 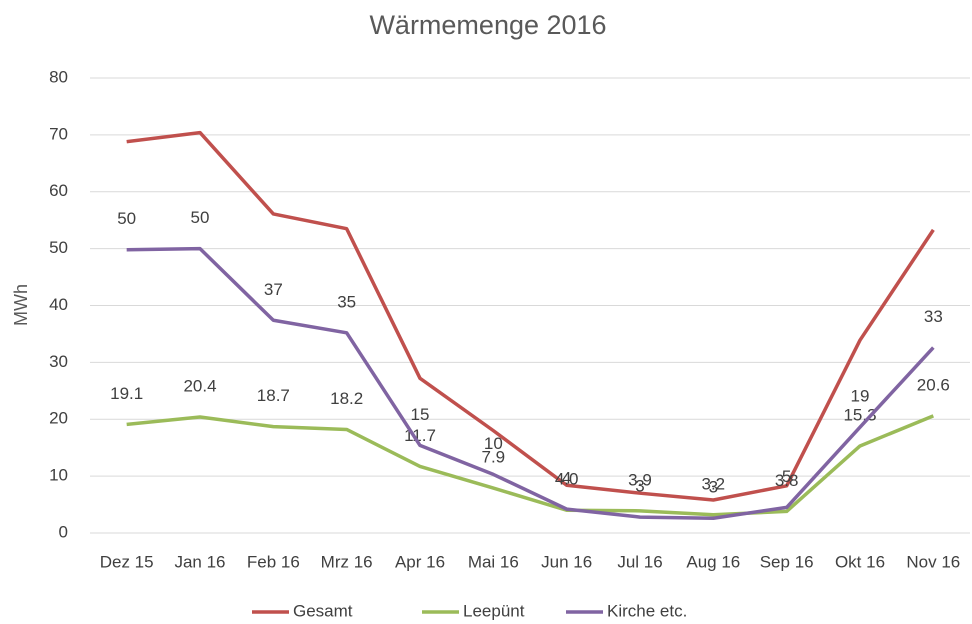 What do you see at coordinates (647, 610) in the screenshot?
I see `legend-label: Kirche etc.` at bounding box center [647, 610].